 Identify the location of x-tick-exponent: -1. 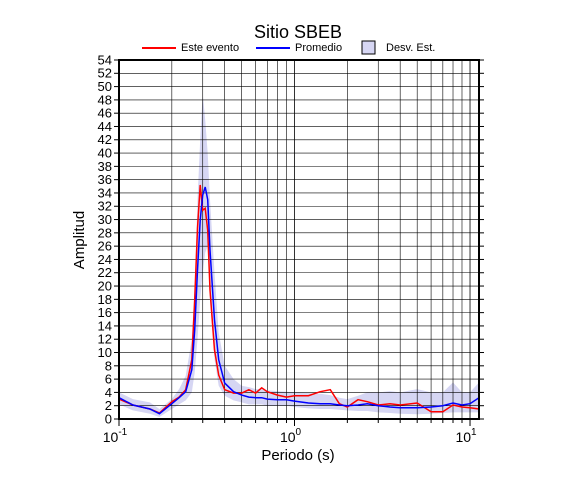
(122, 432).